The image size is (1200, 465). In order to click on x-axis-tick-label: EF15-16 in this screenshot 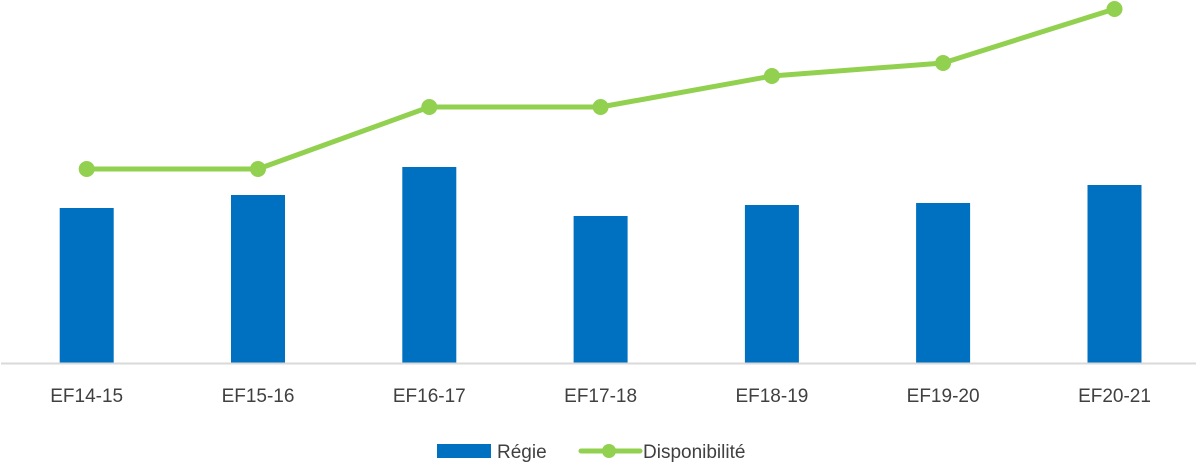, I will do `click(258, 396)`.